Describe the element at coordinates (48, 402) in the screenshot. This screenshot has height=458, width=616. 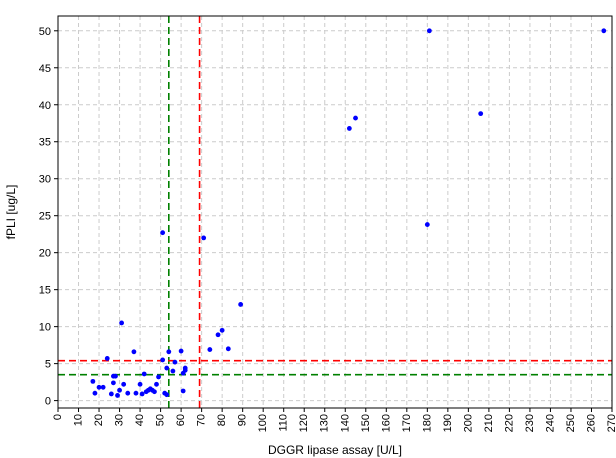
I see `y-tick-label: 0` at that location.